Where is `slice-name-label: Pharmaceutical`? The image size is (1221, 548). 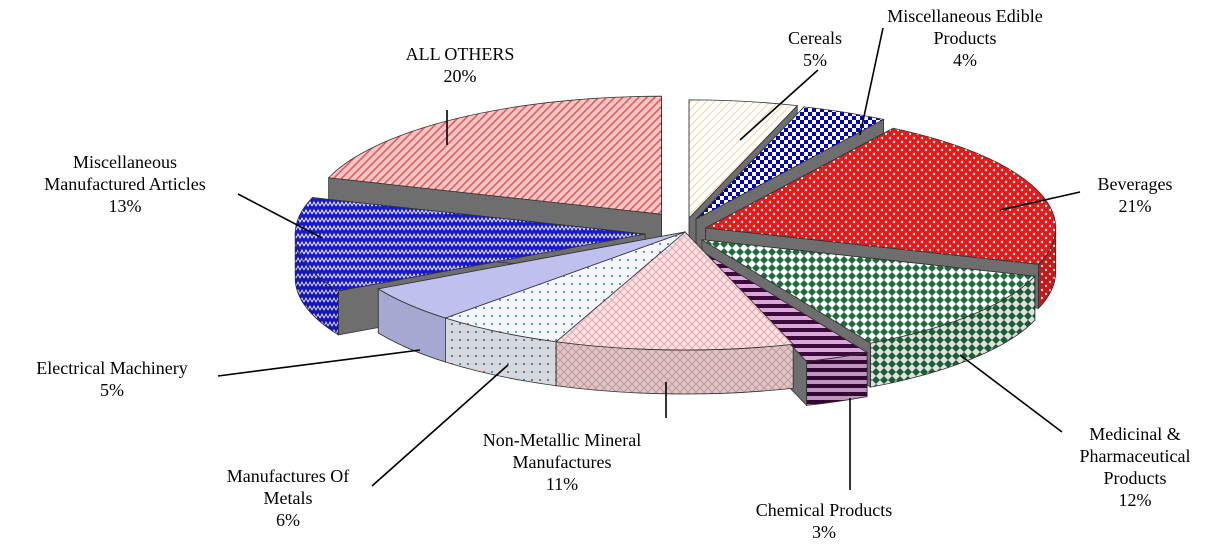 slice-name-label: Pharmaceutical is located at coordinates (1135, 456).